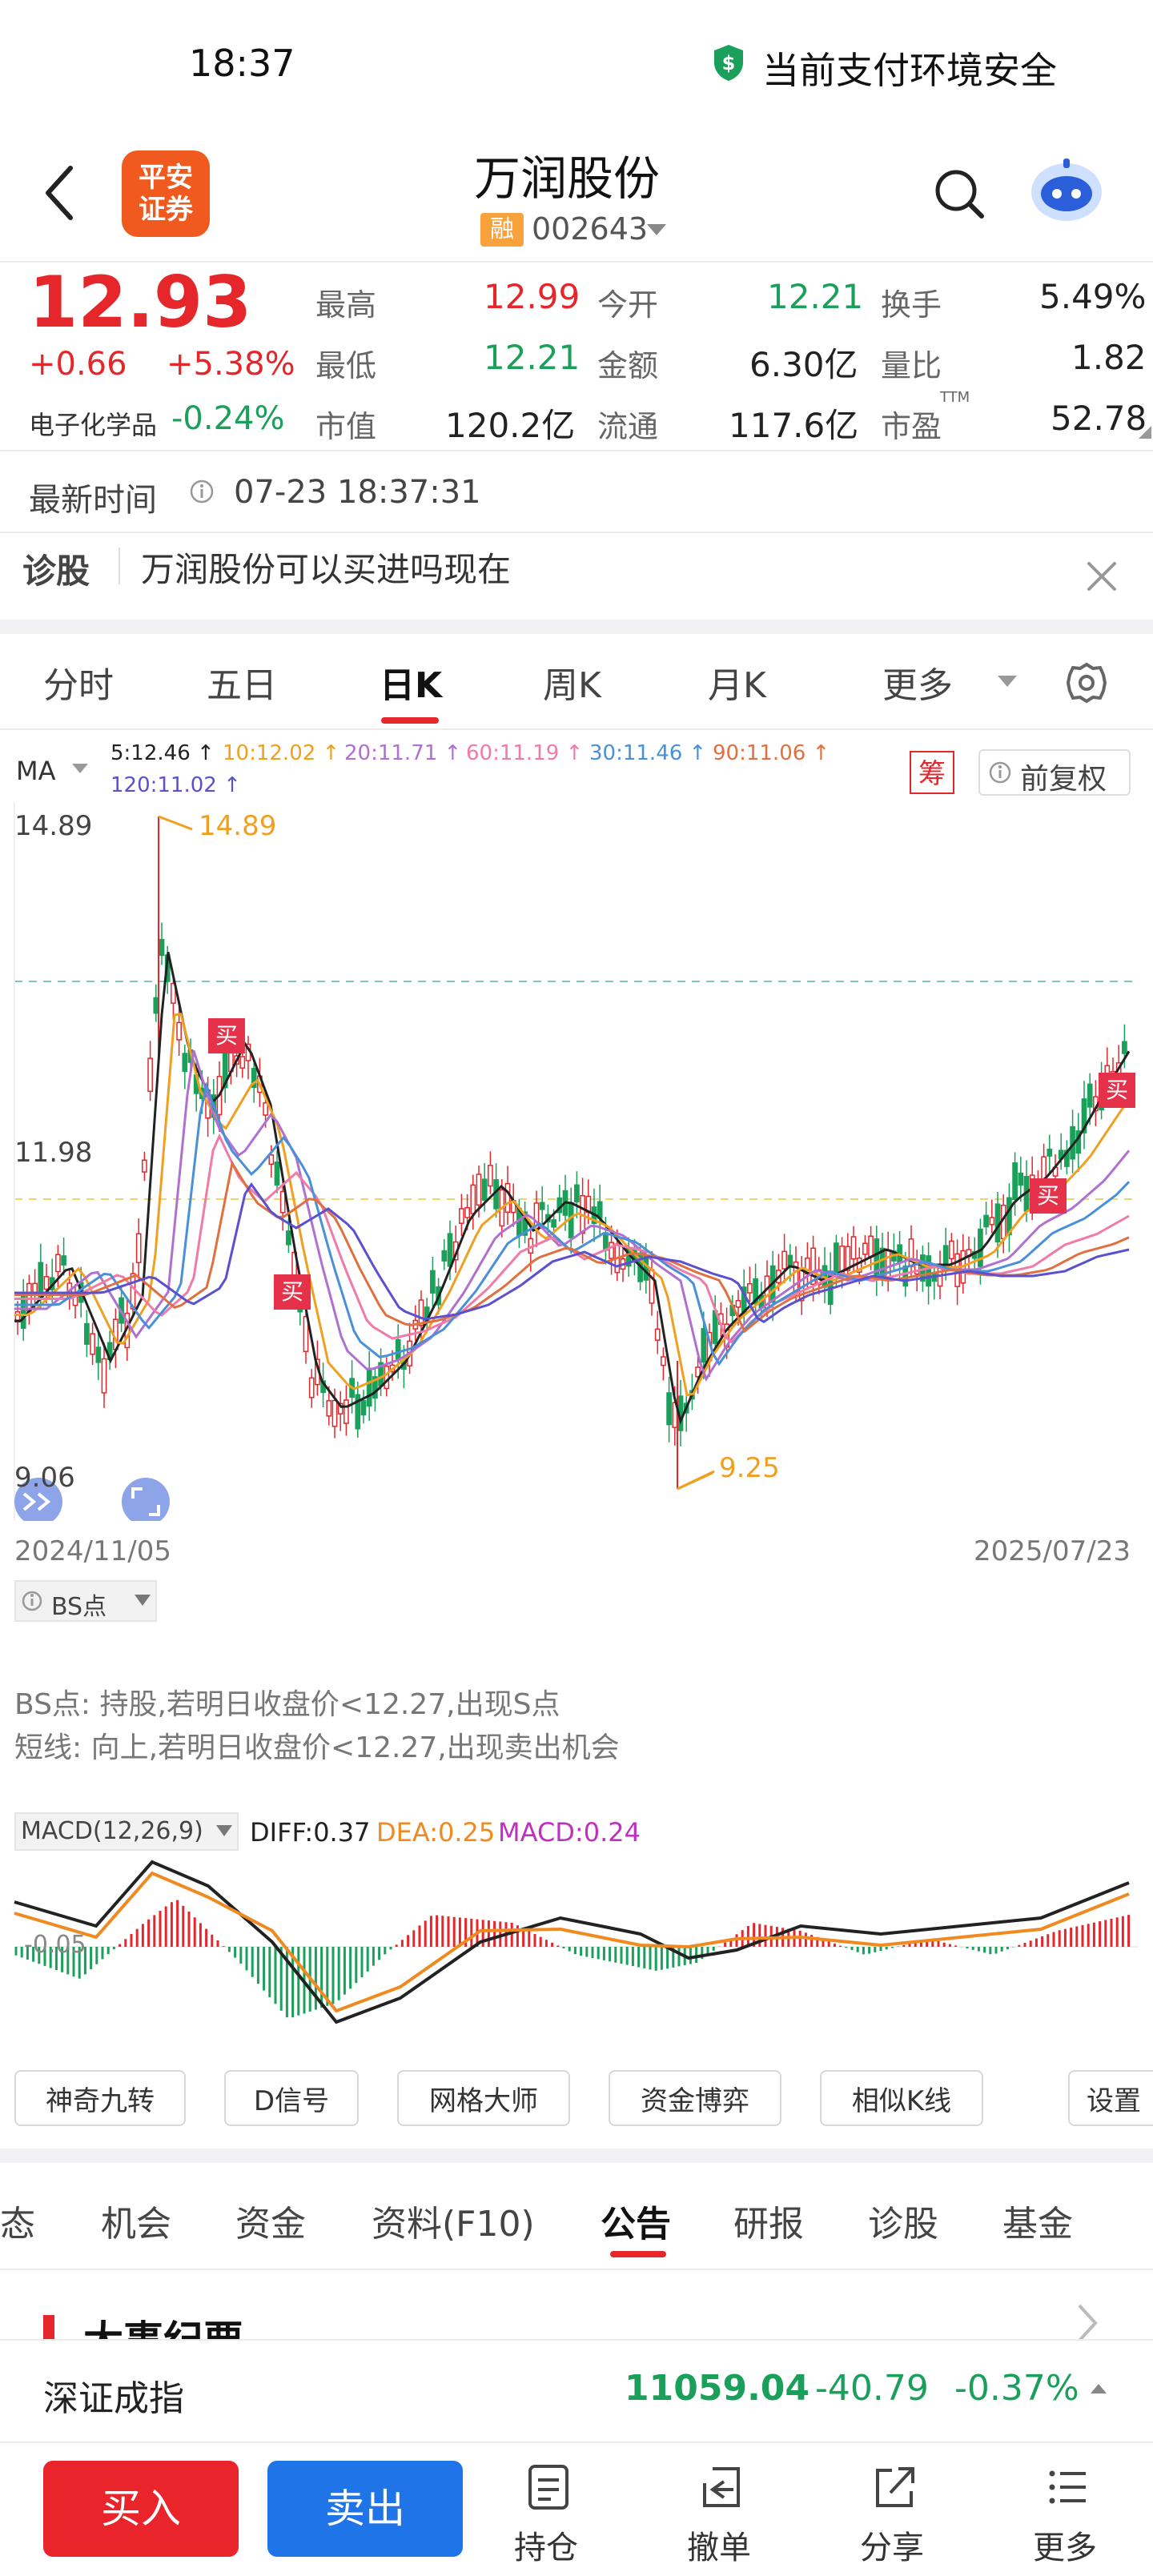 The height and width of the screenshot is (2576, 1153). Describe the element at coordinates (59, 193) in the screenshot. I see `back-icon` at that location.